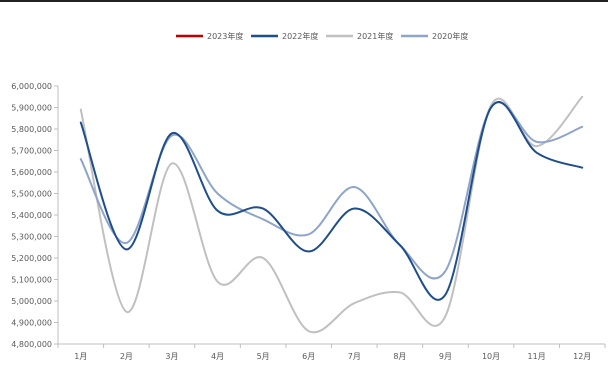 This screenshot has width=608, height=367. I want to click on y-tick-label: 5,800,000, so click(31, 129).